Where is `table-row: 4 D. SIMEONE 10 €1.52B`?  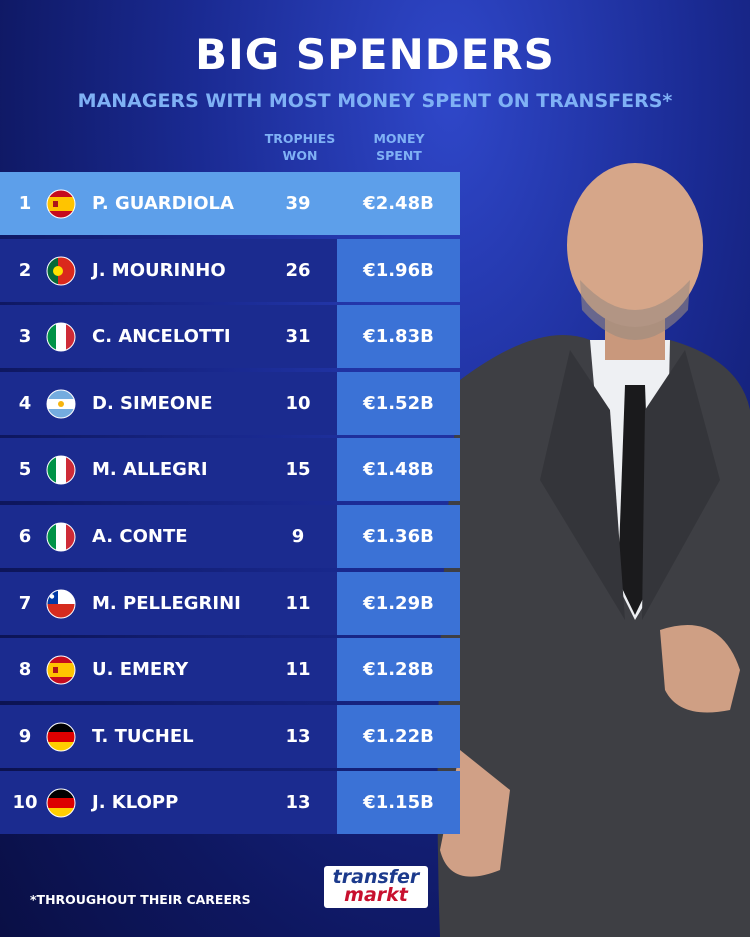
table-row: 4 D. SIMEONE 10 €1.52B is located at coordinates (230, 403).